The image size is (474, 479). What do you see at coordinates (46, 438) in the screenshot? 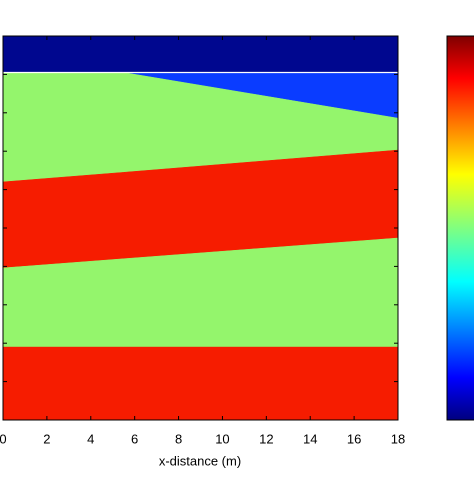
I see `x-tick-label: 2` at bounding box center [46, 438].